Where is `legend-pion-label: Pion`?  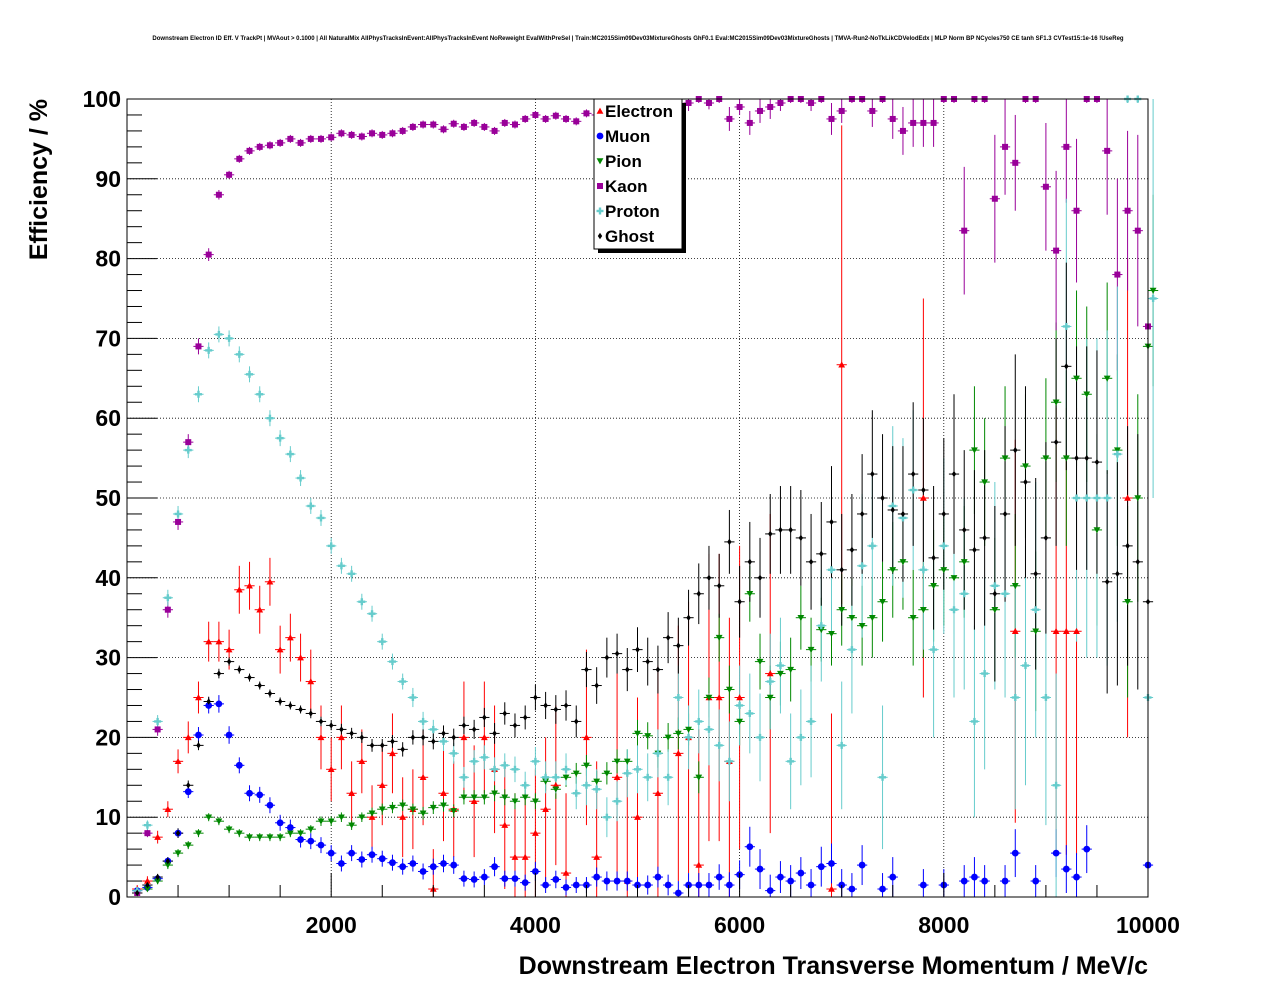 legend-pion-label: Pion is located at coordinates (623, 161).